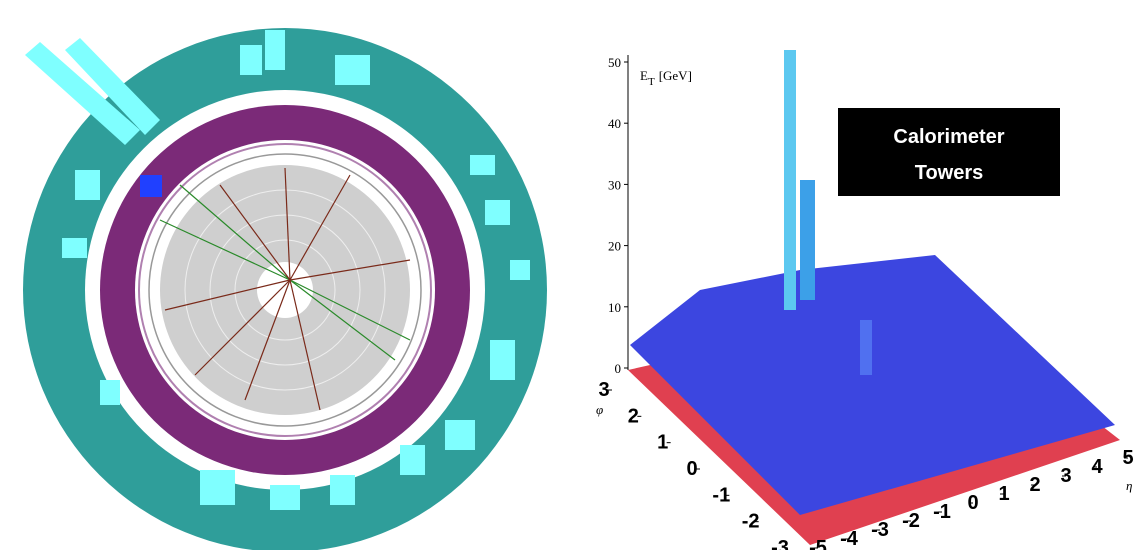  What do you see at coordinates (614, 123) in the screenshot?
I see `tick-label: 40` at bounding box center [614, 123].